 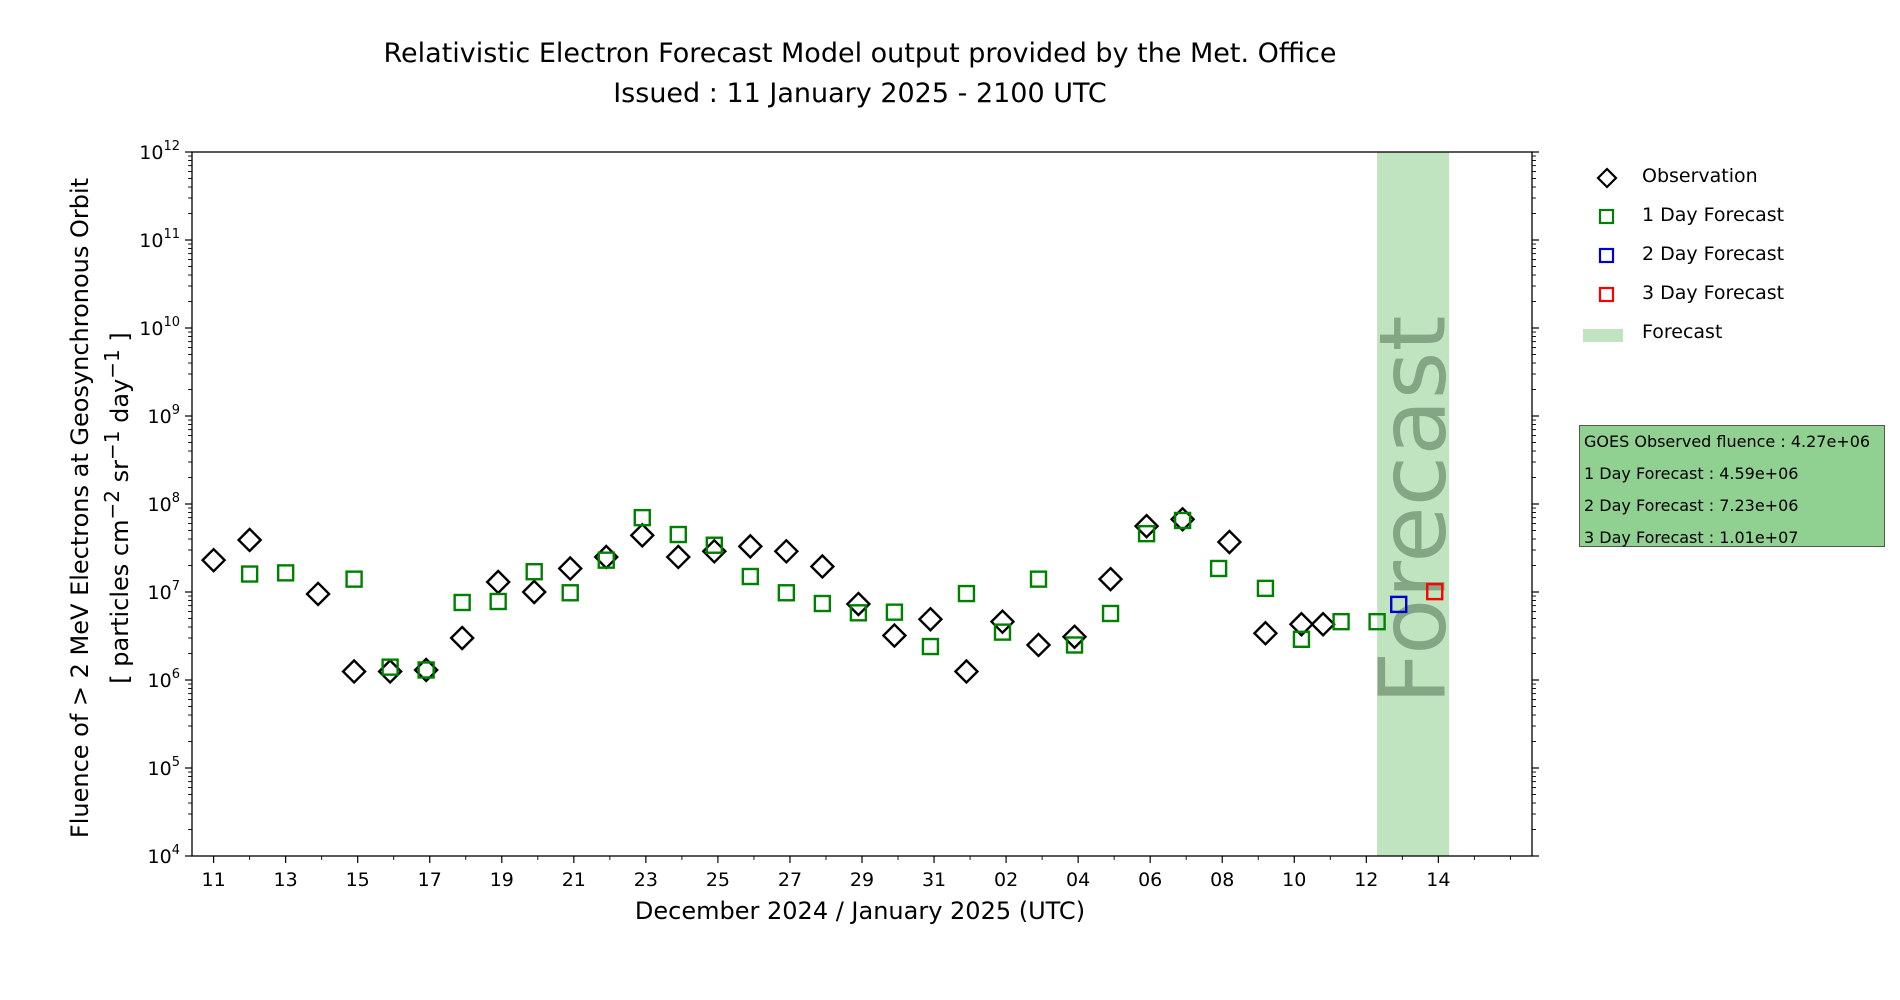 I want to click on y-tick-label: 10⁴, so click(x=164, y=855).